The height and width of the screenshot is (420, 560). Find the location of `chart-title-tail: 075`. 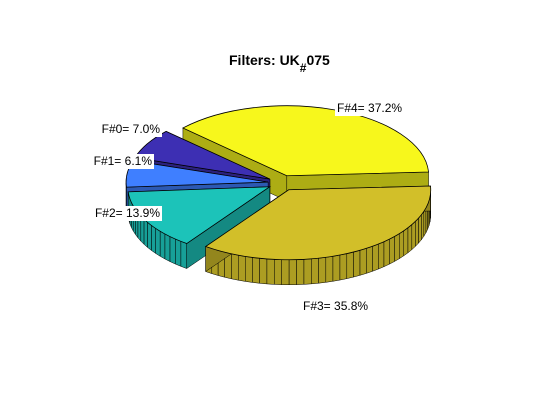

chart-title-tail: 075 is located at coordinates (318, 60).